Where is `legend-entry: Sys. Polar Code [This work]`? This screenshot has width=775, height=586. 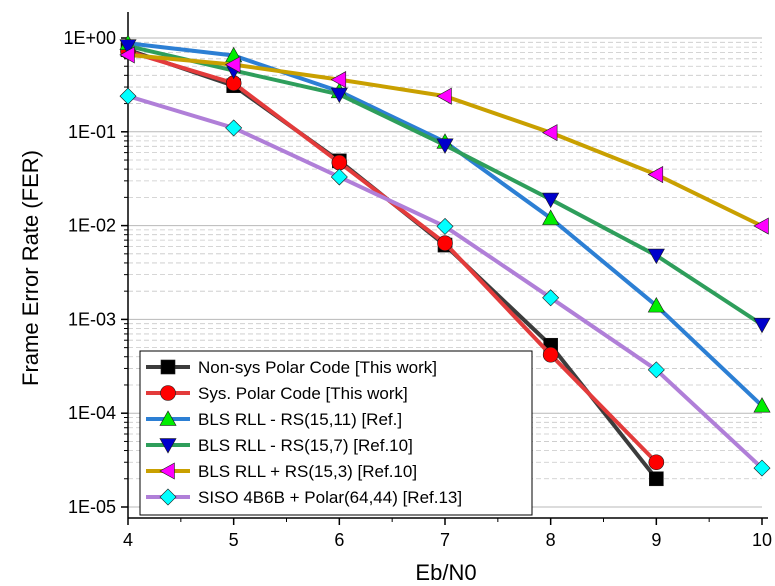 legend-entry: Sys. Polar Code [This work] is located at coordinates (277, 393).